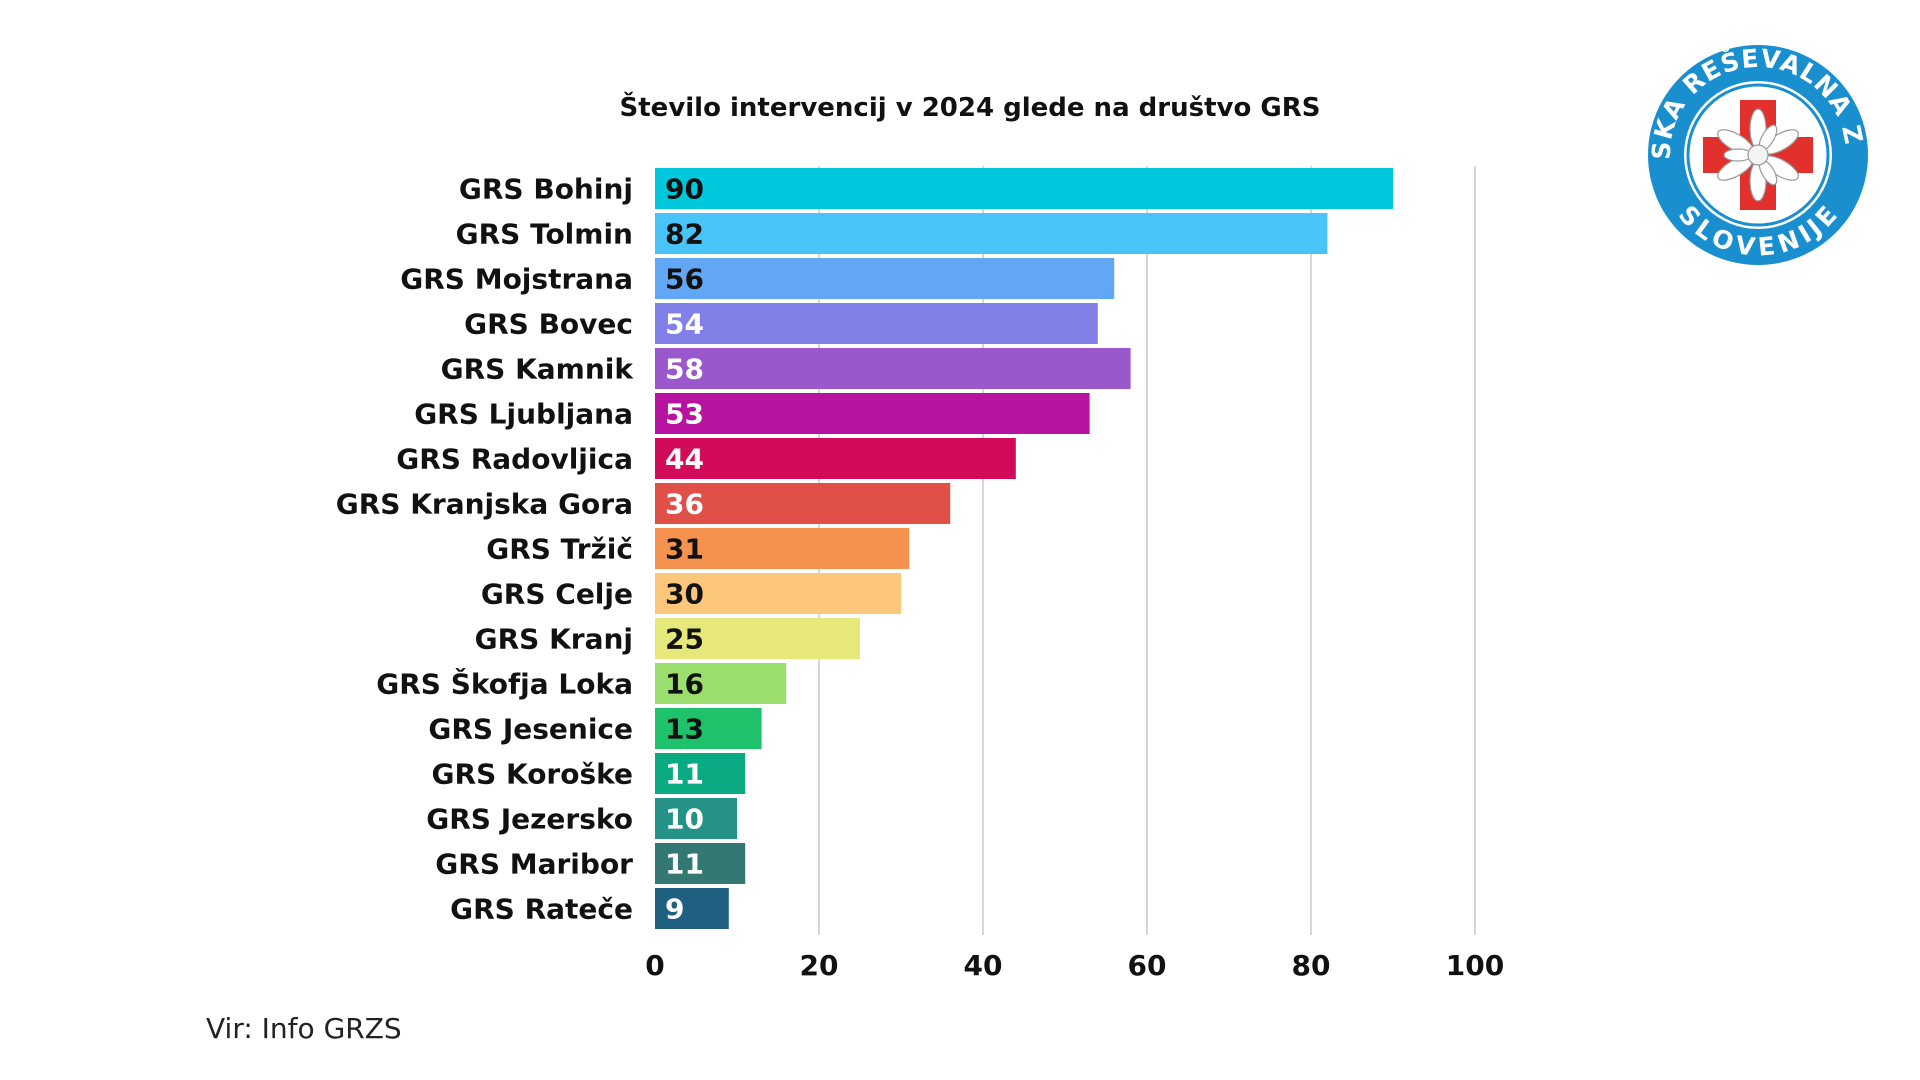 The image size is (1920, 1080). I want to click on x-axis: 0 20 40 60 80 100, so click(1074, 965).